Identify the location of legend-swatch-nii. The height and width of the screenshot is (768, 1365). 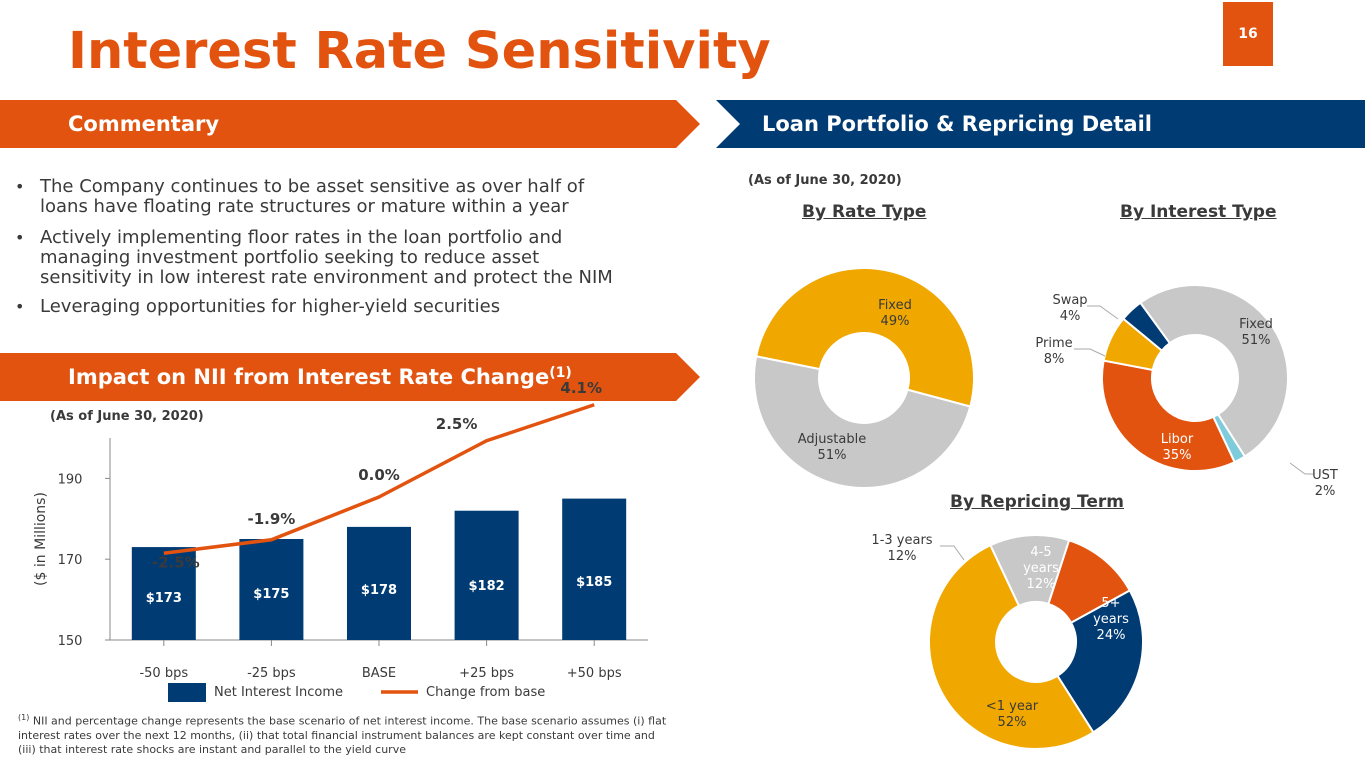
(187, 692).